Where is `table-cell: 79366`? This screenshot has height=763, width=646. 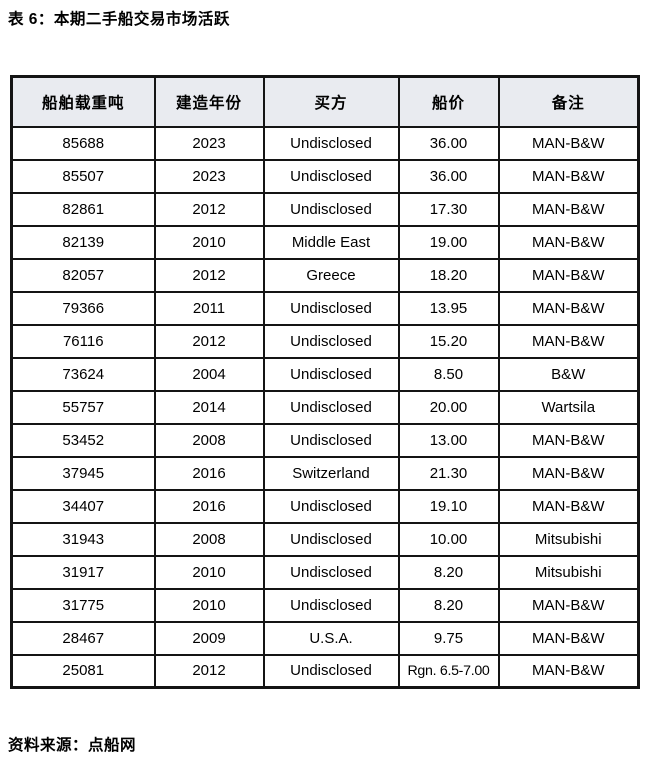 table-cell: 79366 is located at coordinates (83, 308).